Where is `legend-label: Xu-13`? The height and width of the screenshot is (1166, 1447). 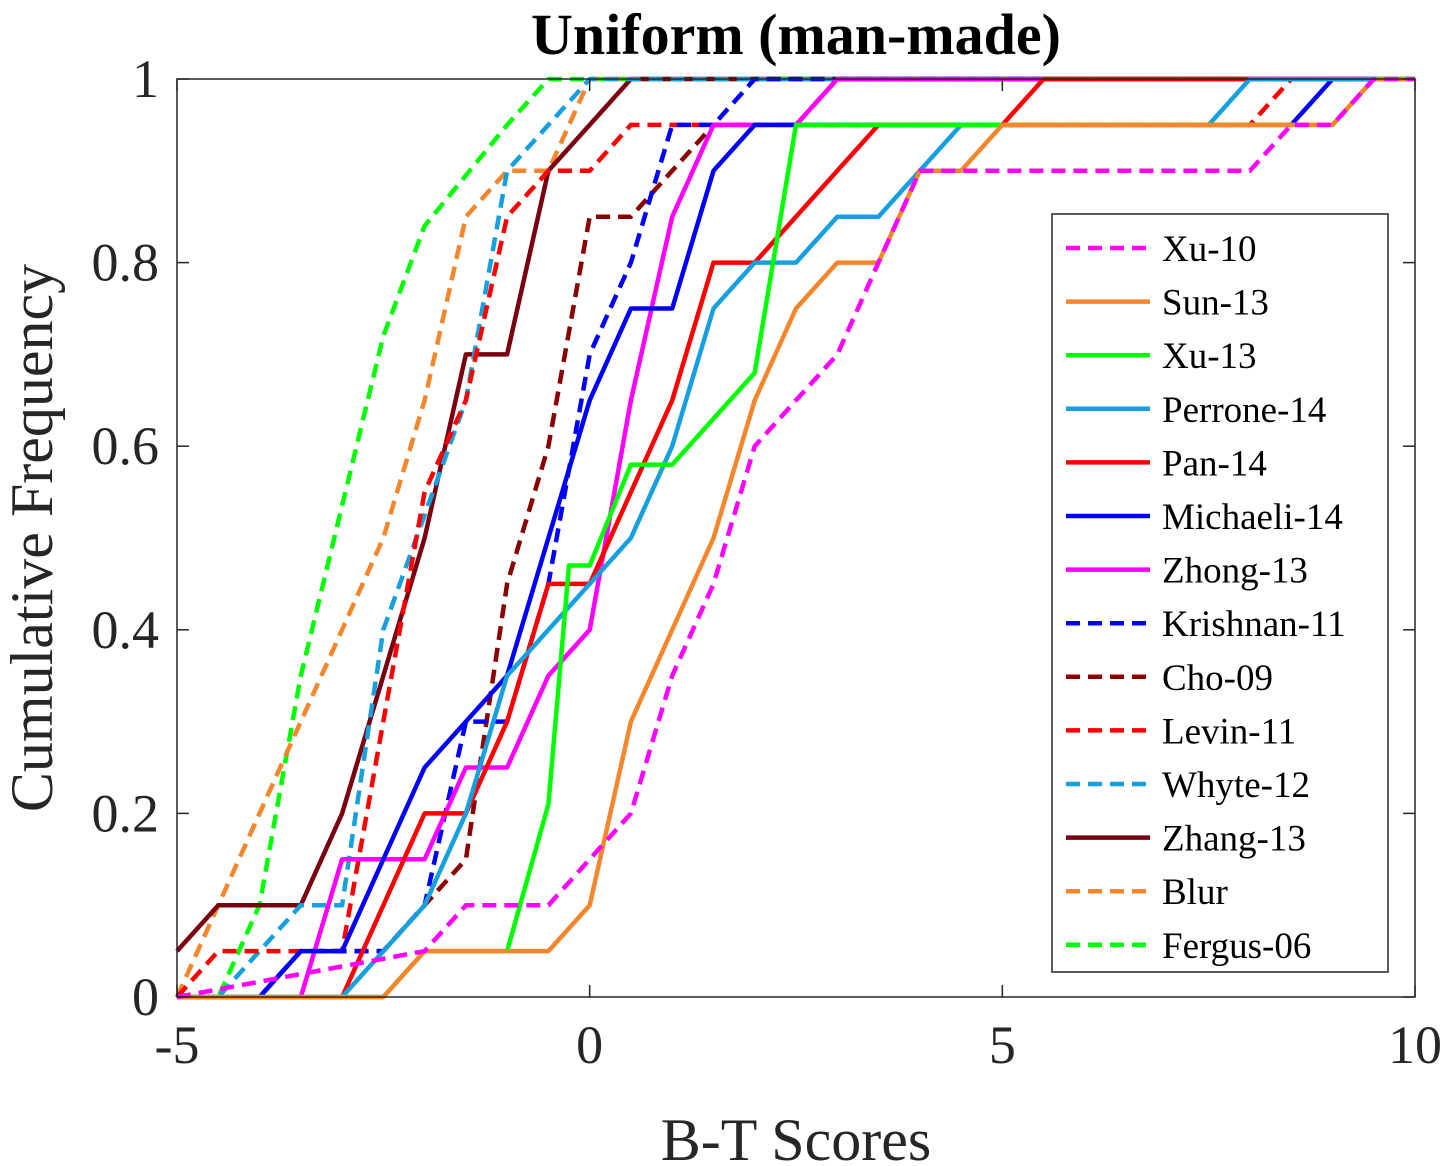 legend-label: Xu-13 is located at coordinates (1209, 356).